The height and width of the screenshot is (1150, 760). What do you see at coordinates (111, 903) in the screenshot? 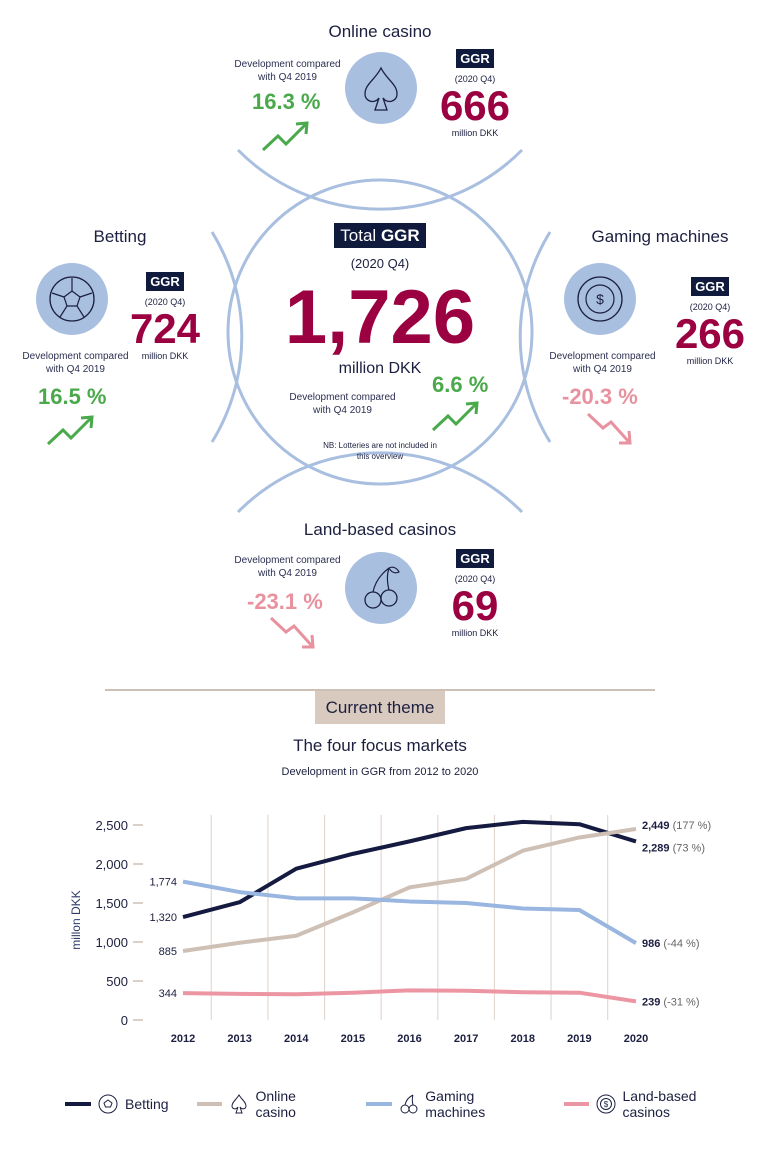
I see `y-tick-label: 1,500` at bounding box center [111, 903].